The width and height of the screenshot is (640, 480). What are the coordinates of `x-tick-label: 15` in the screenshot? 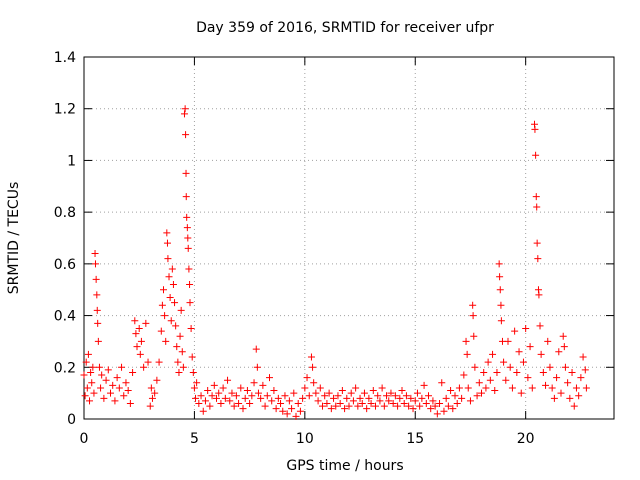 It's located at (415, 439).